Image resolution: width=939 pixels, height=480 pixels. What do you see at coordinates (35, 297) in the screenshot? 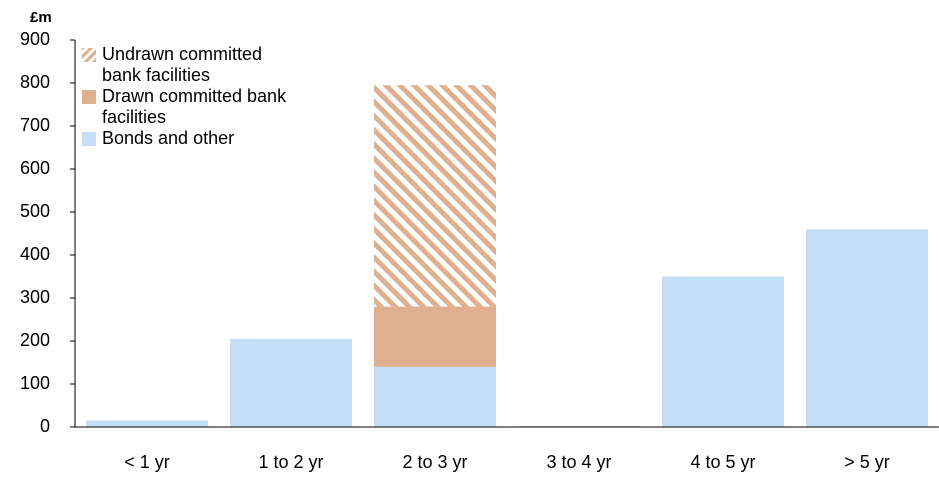
I see `y-tick-label: 300` at bounding box center [35, 297].